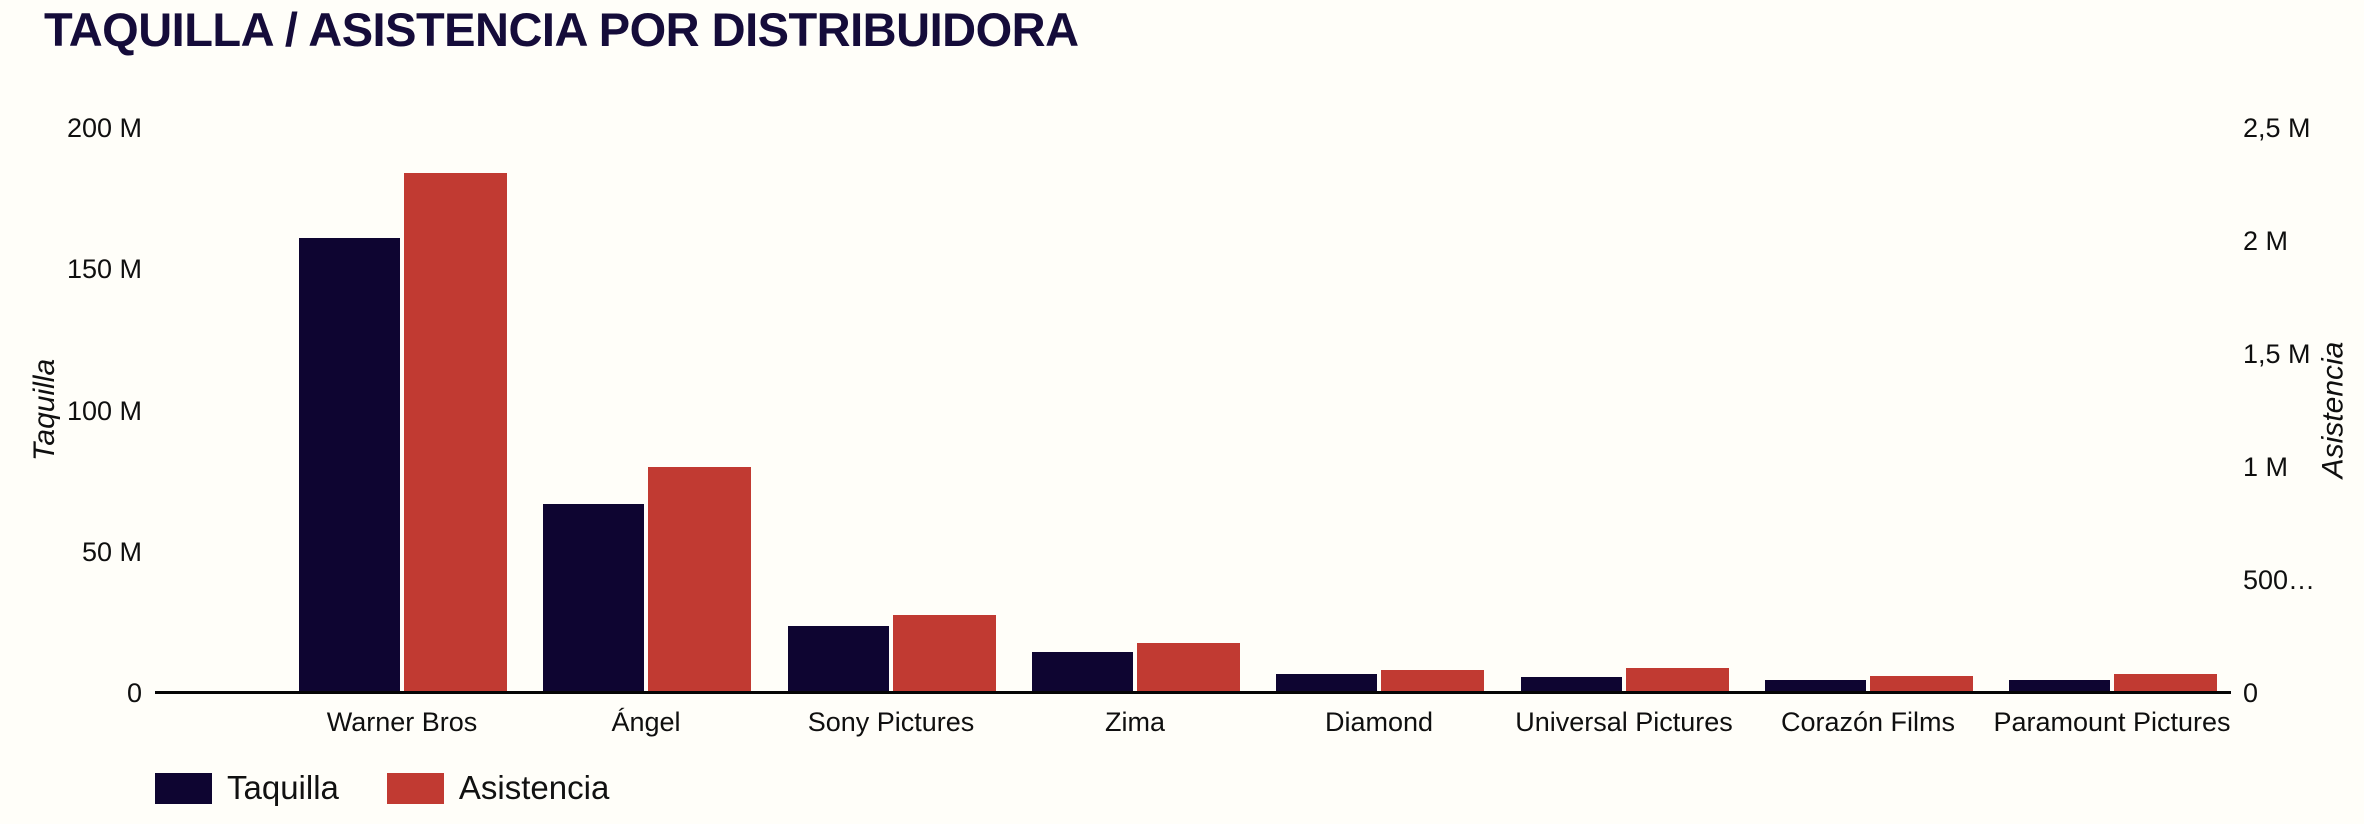 The width and height of the screenshot is (2364, 824). Describe the element at coordinates (646, 722) in the screenshot. I see `category-label: Ángel` at that location.